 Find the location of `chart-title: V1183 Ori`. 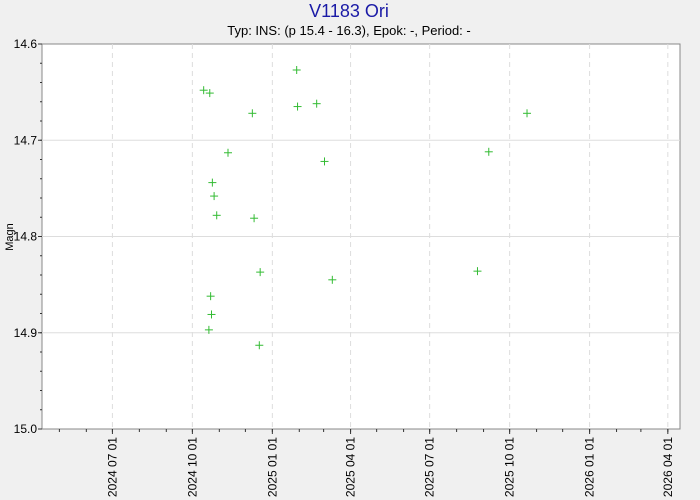

chart-title: V1183 Ori is located at coordinates (349, 11).